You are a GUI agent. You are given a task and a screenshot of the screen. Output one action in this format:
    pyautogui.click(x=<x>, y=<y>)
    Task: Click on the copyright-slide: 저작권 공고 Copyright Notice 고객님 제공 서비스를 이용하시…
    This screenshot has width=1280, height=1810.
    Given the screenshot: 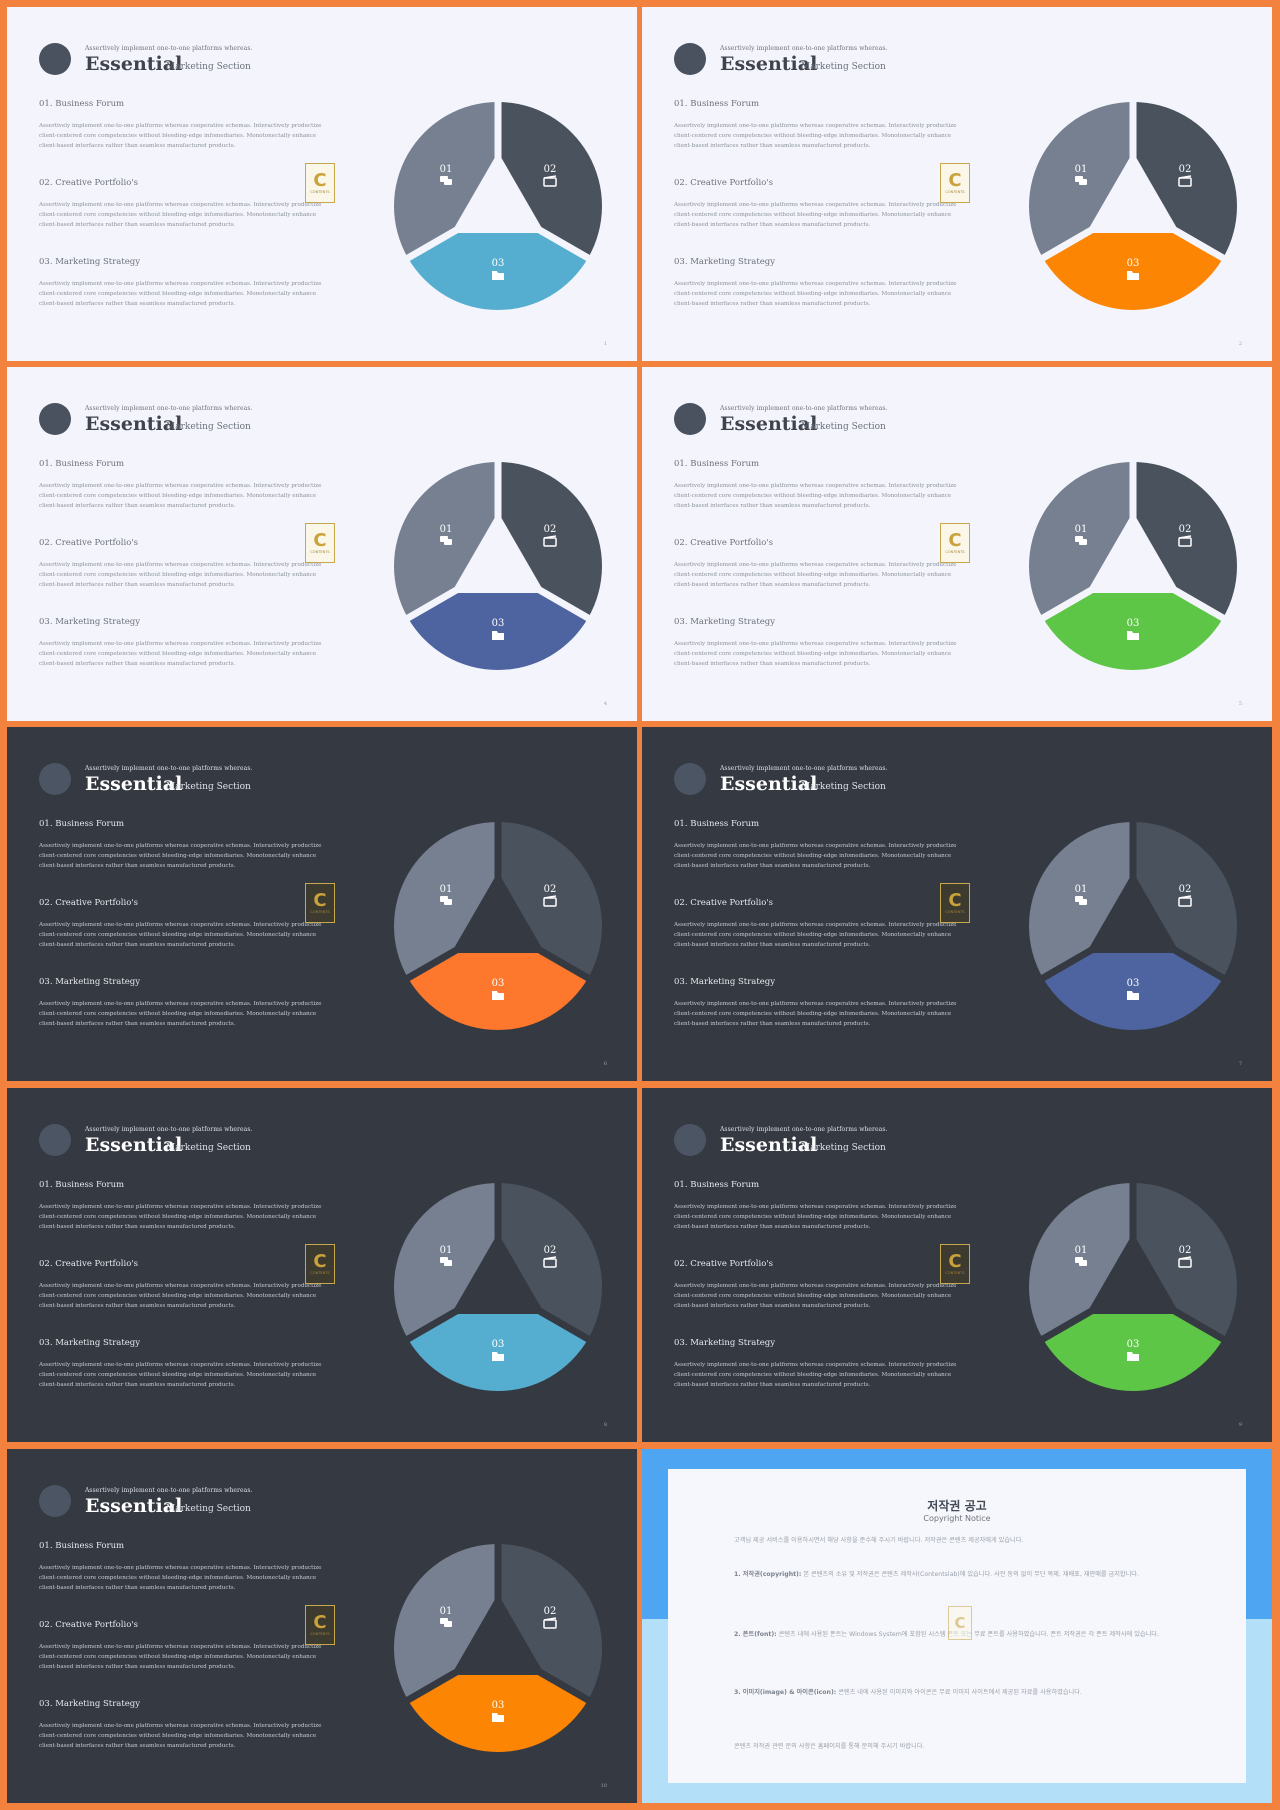 What is the action you would take?
    pyautogui.click(x=957, y=1626)
    